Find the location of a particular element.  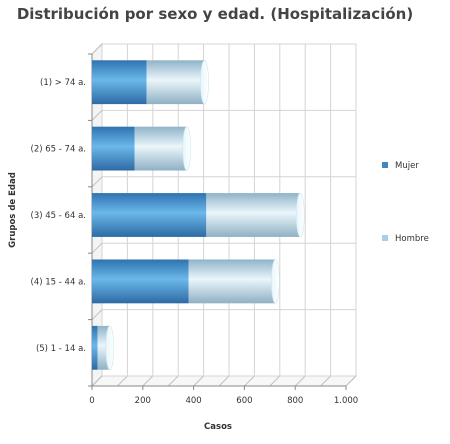

x-tick-label: 400 is located at coordinates (193, 401).